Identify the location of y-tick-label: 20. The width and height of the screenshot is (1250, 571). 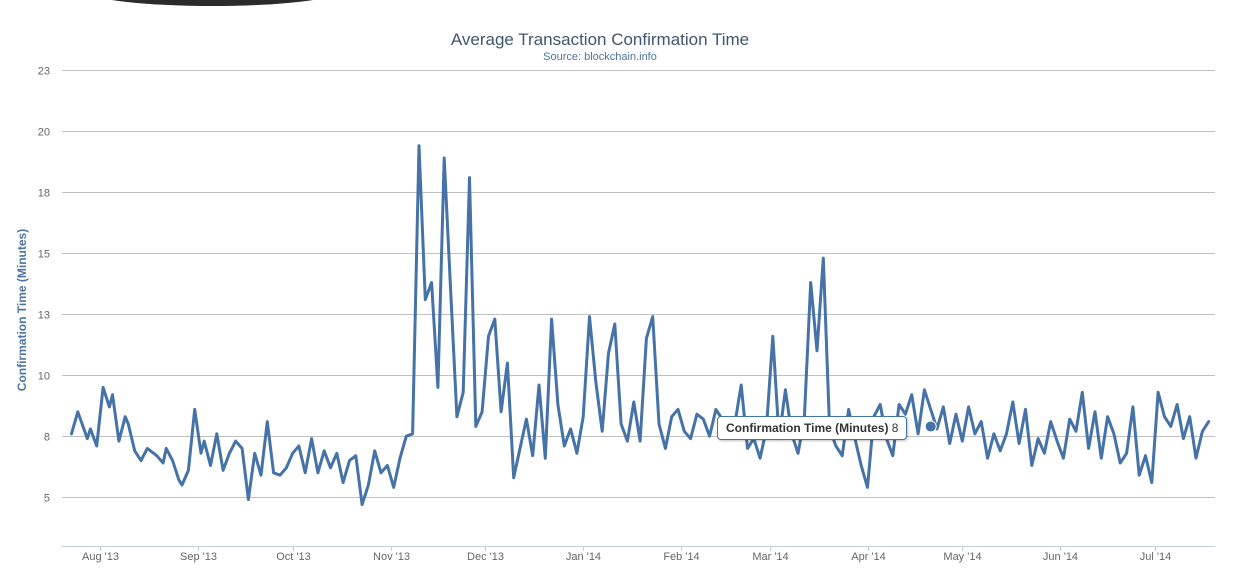
(44, 133).